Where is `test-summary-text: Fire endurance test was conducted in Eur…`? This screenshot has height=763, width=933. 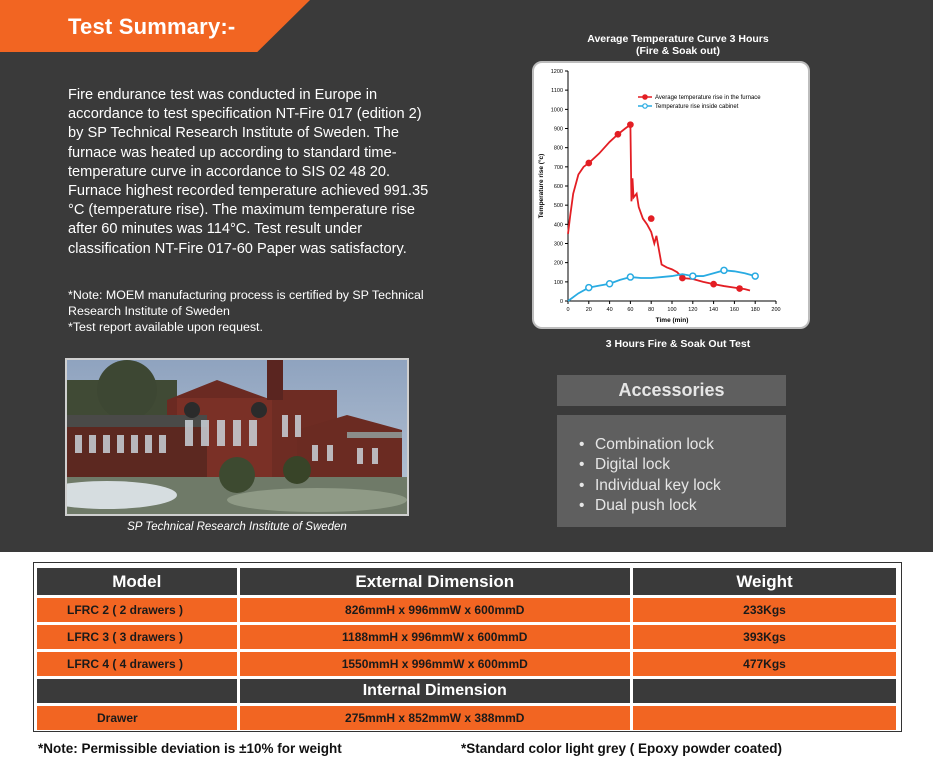
test-summary-text: Fire endurance test was conducted in Eur… is located at coordinates (248, 172).